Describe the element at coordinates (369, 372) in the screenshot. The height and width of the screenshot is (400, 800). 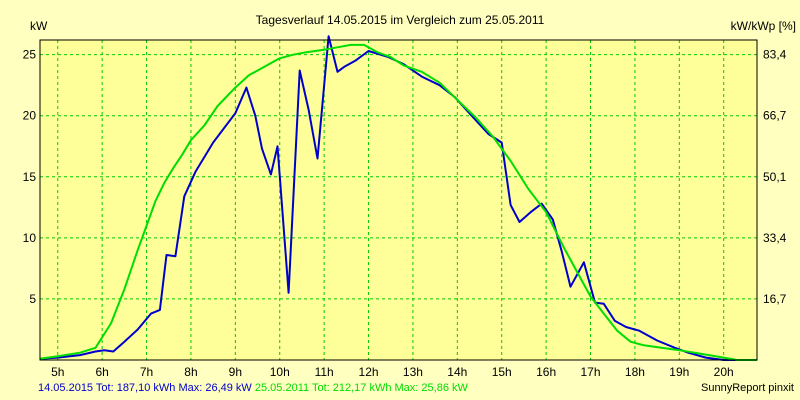
I see `x-tick-label: 12h` at that location.